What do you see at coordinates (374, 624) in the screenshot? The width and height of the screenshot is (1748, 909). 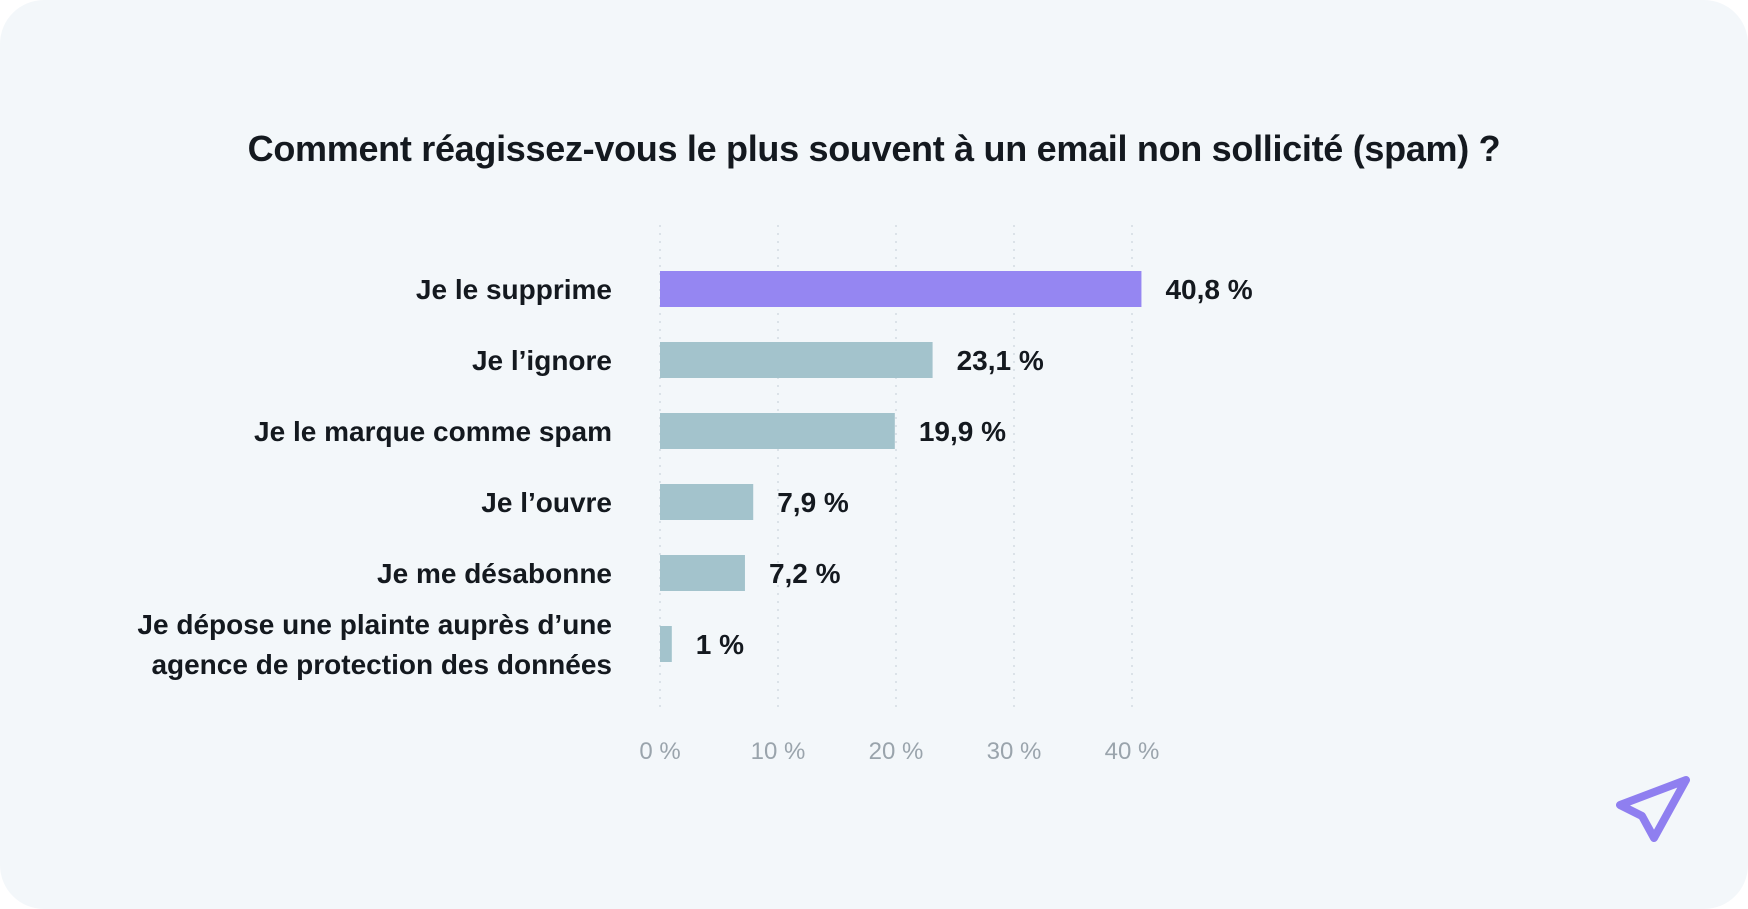 I see `category-label-5-line-0: Je dépose une plainte auprès d’une` at bounding box center [374, 624].